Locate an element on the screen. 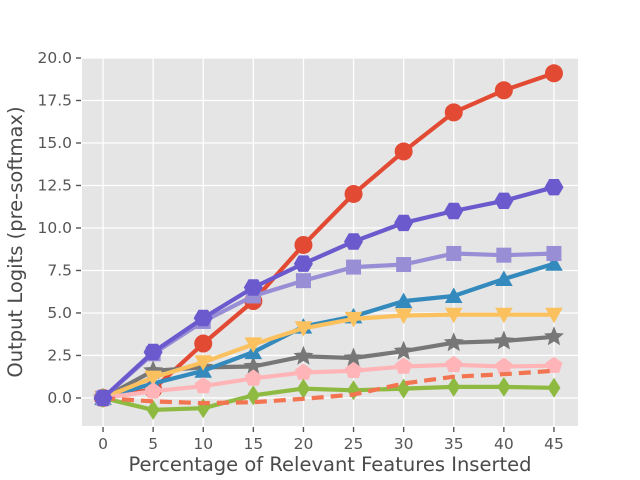 The image size is (640, 480). x-tick-label: 0 is located at coordinates (103, 444).